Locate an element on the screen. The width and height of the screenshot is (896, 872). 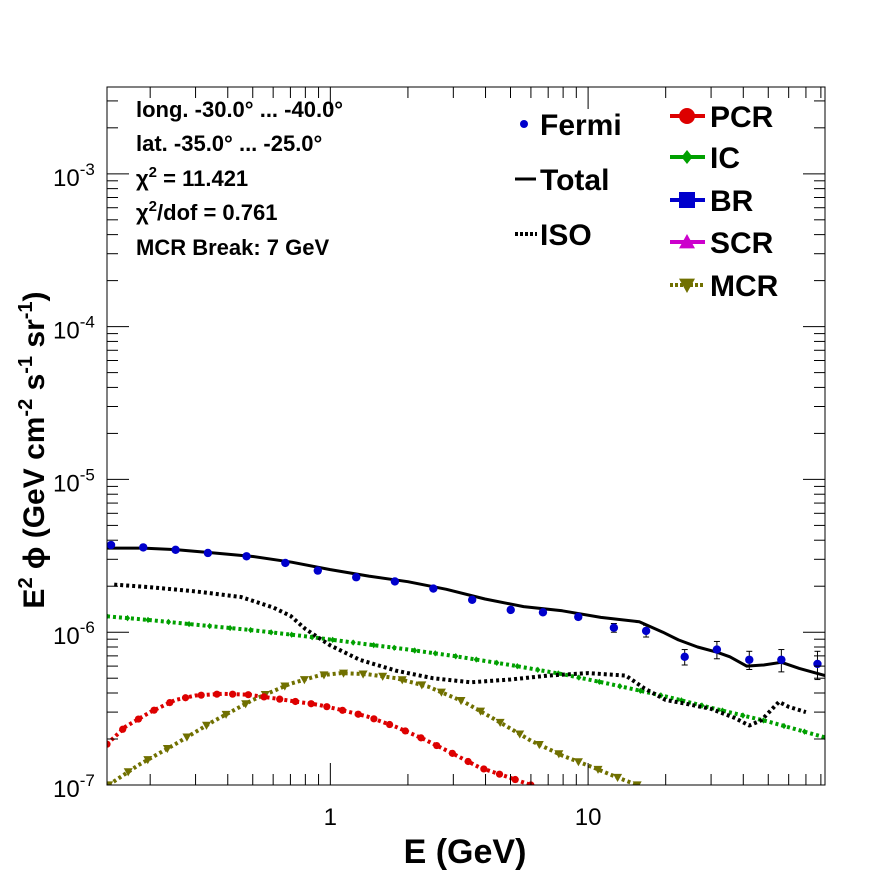
info-line: MCR Break: 7 GeV is located at coordinates (233, 247).